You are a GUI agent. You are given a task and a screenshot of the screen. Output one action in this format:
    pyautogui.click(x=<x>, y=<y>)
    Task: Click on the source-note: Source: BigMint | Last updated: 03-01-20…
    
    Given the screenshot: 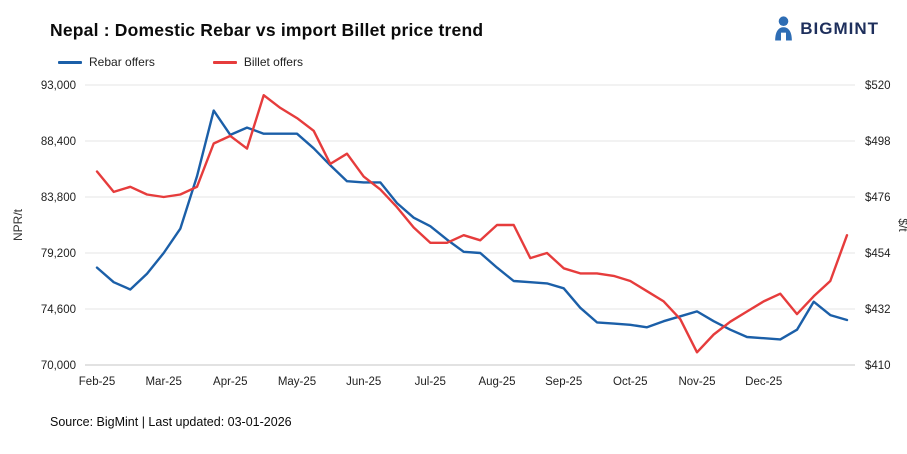 What is the action you would take?
    pyautogui.click(x=171, y=422)
    